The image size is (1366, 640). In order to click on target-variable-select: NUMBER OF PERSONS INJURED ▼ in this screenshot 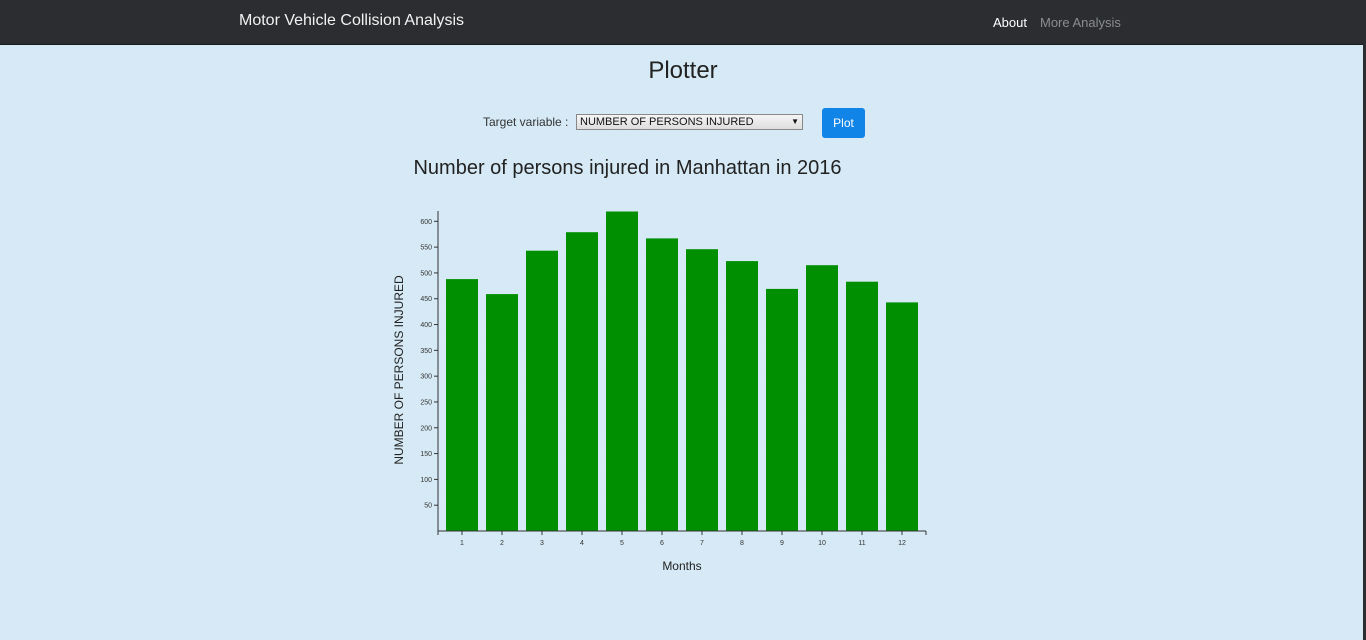, I will do `click(689, 122)`.